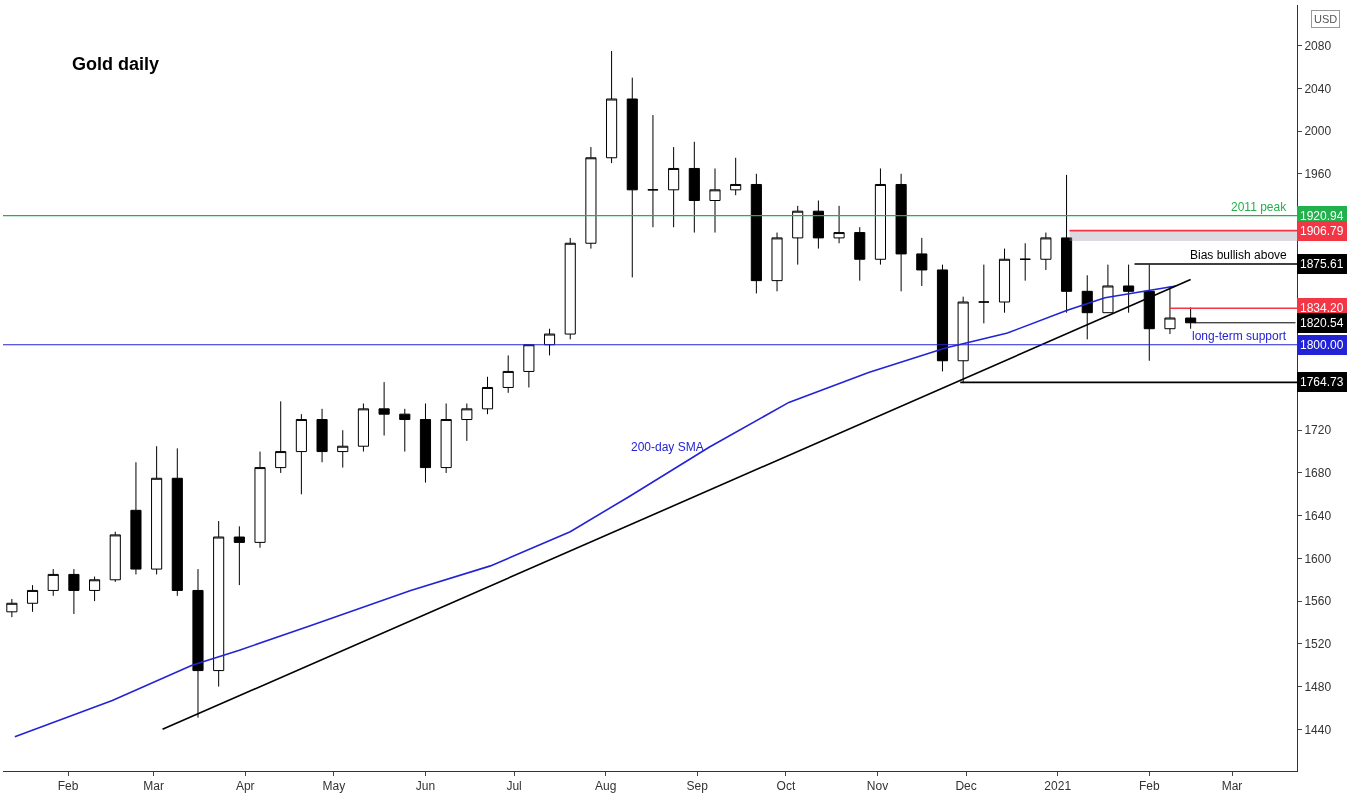 This screenshot has height=801, width=1359. What do you see at coordinates (1058, 786) in the screenshot?
I see `x-tick-label: 2021` at bounding box center [1058, 786].